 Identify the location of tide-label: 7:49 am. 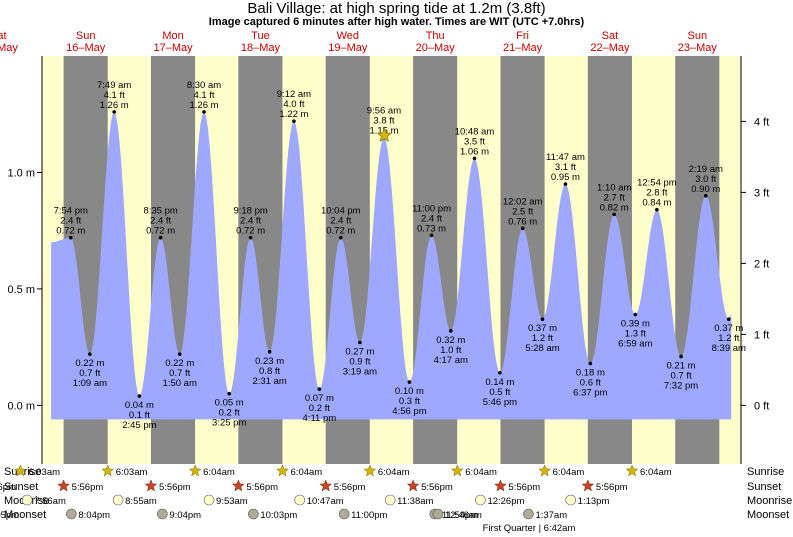
(114, 85).